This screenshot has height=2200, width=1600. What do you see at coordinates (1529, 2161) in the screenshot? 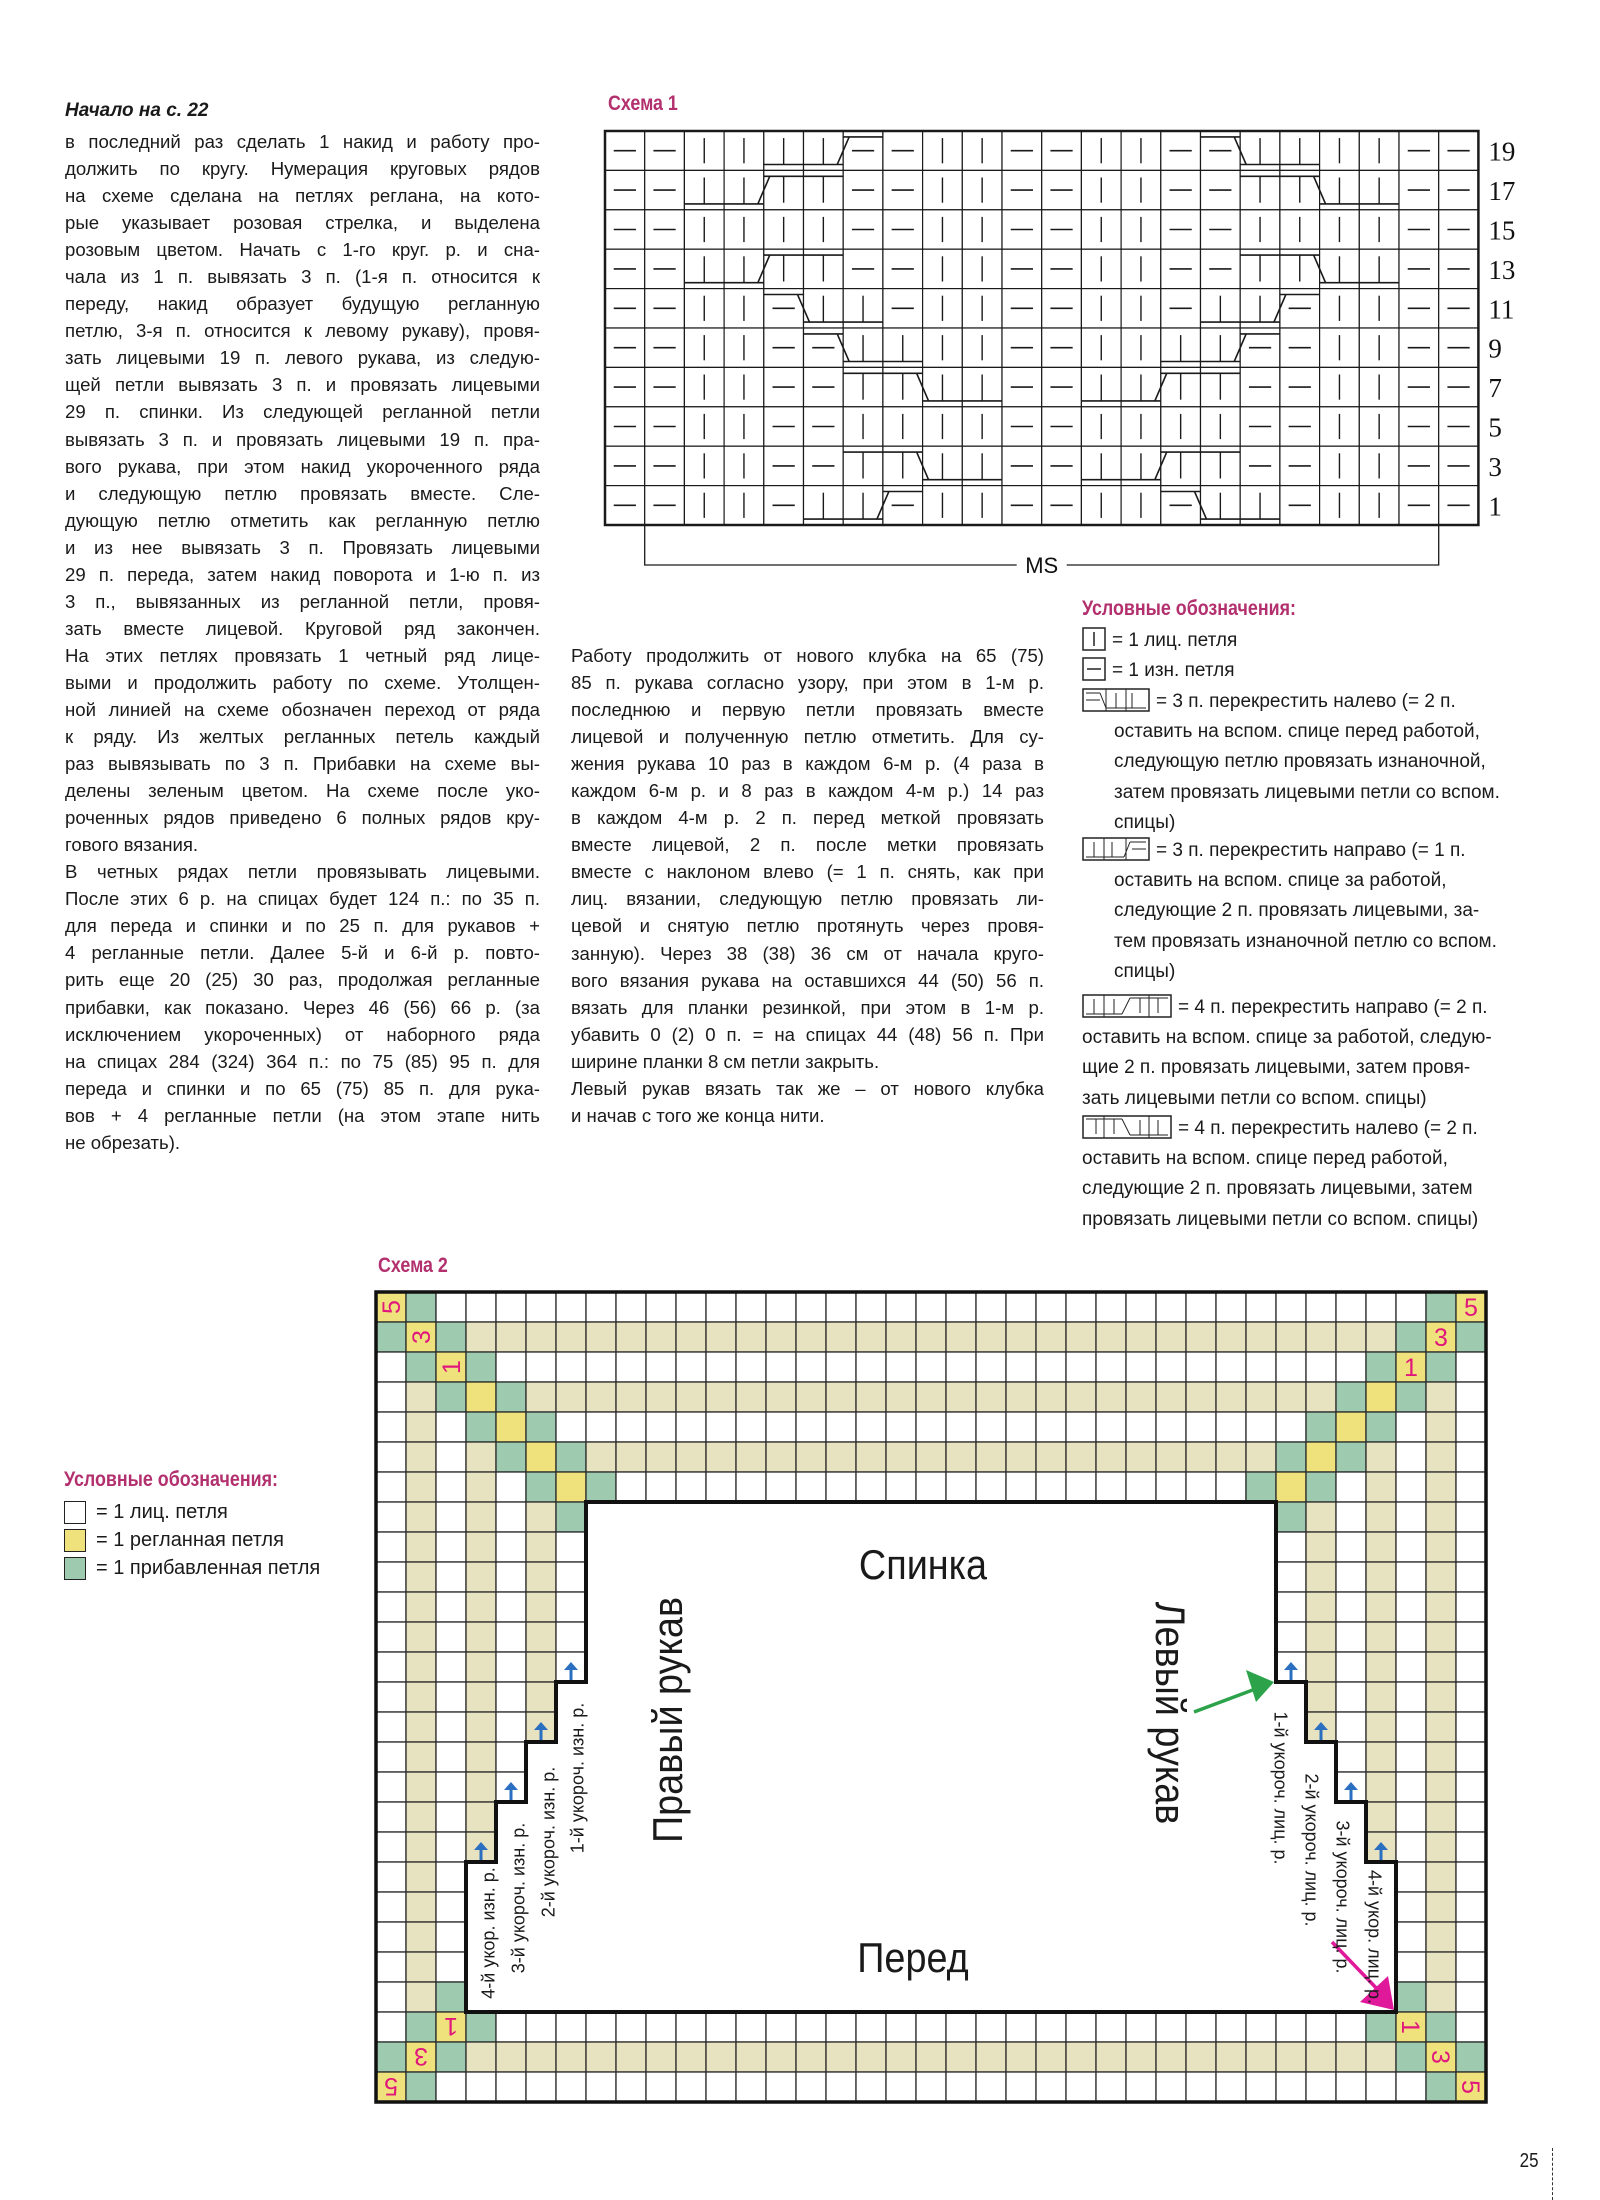
I see `page-number: 25` at bounding box center [1529, 2161].